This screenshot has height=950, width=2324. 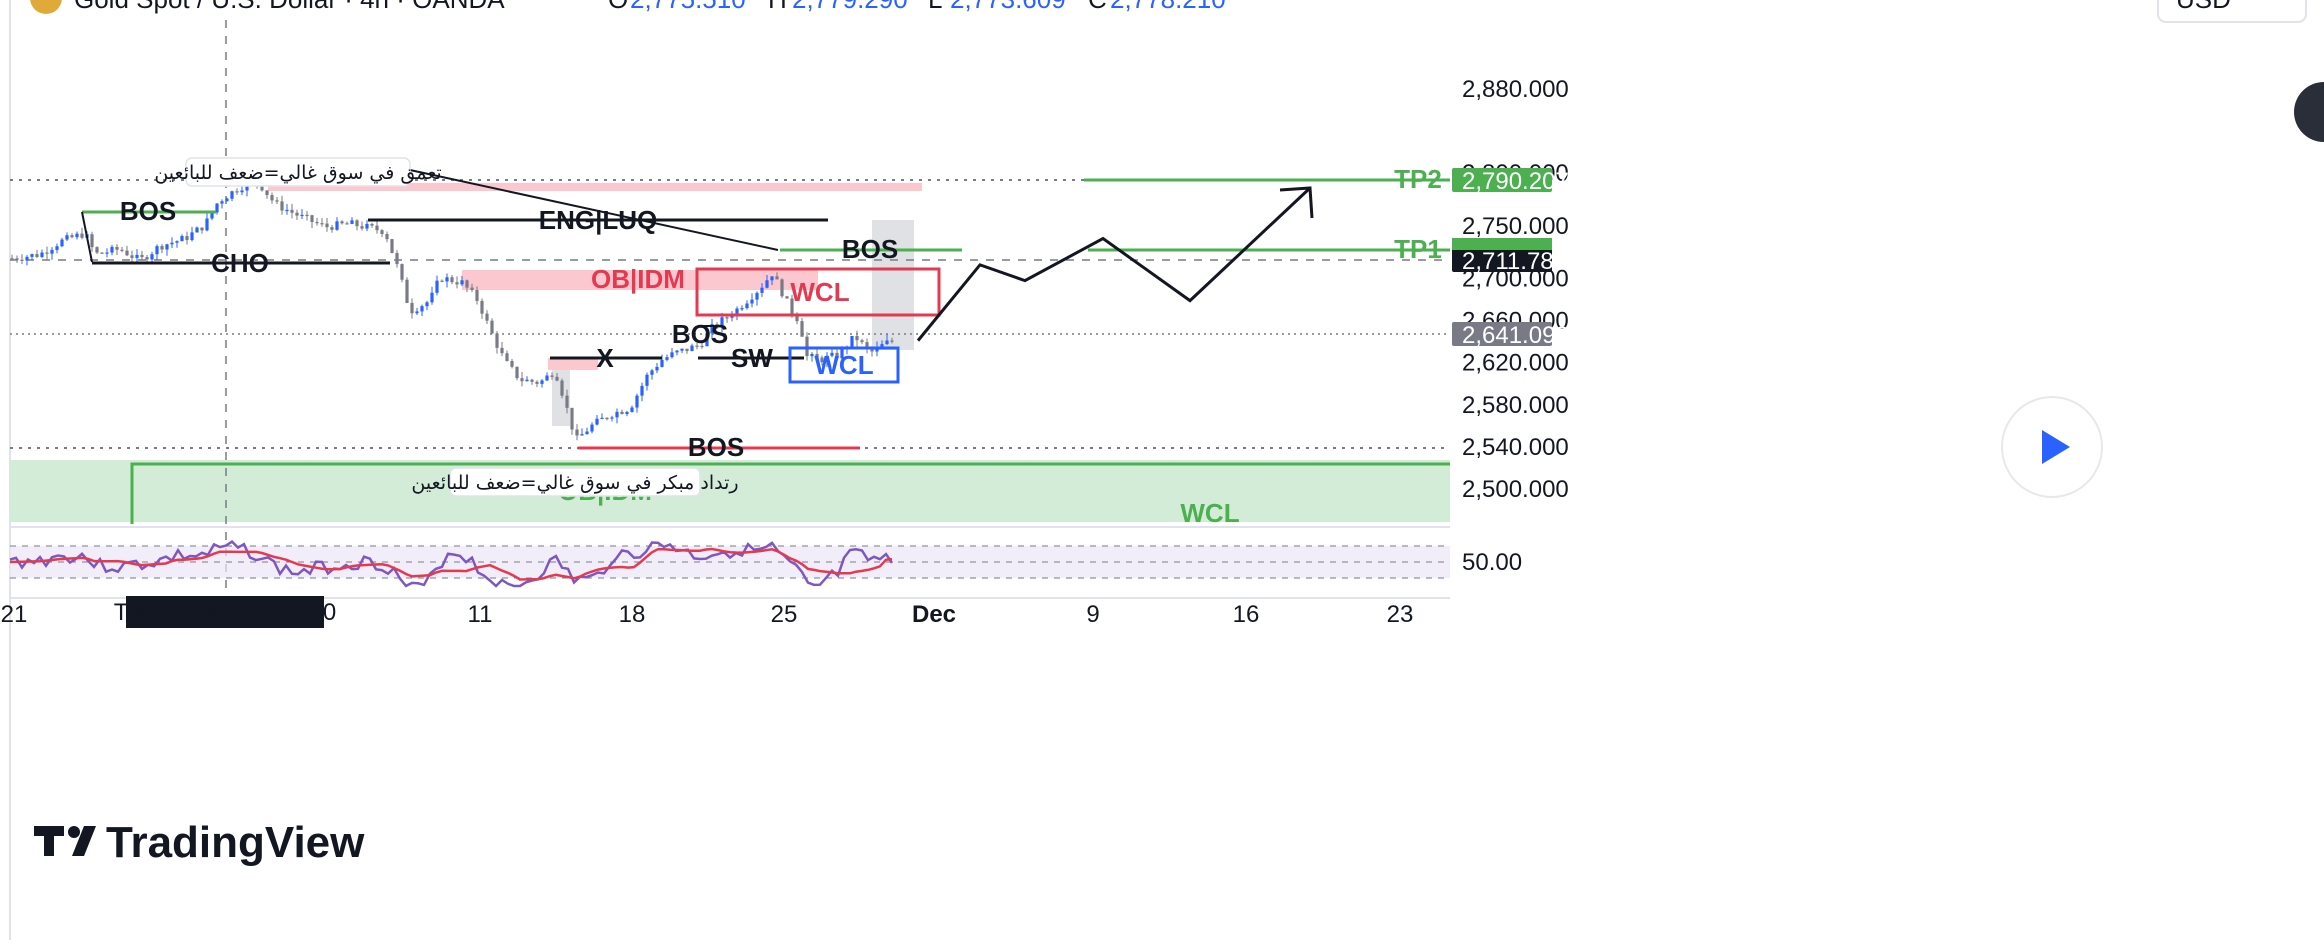 What do you see at coordinates (934, 614) in the screenshot?
I see `time-tick-label: Dec` at bounding box center [934, 614].